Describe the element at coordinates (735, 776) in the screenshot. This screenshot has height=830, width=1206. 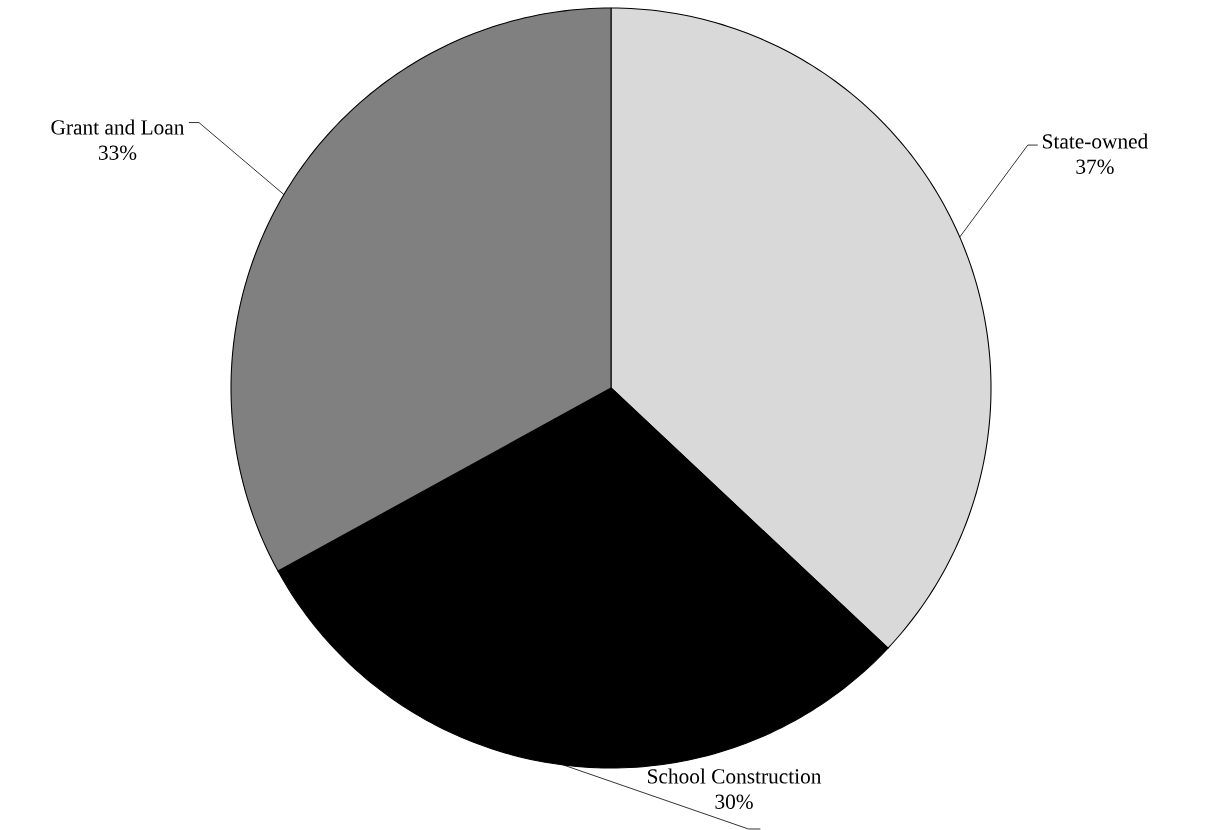
I see `slice-label: School Construction` at that location.